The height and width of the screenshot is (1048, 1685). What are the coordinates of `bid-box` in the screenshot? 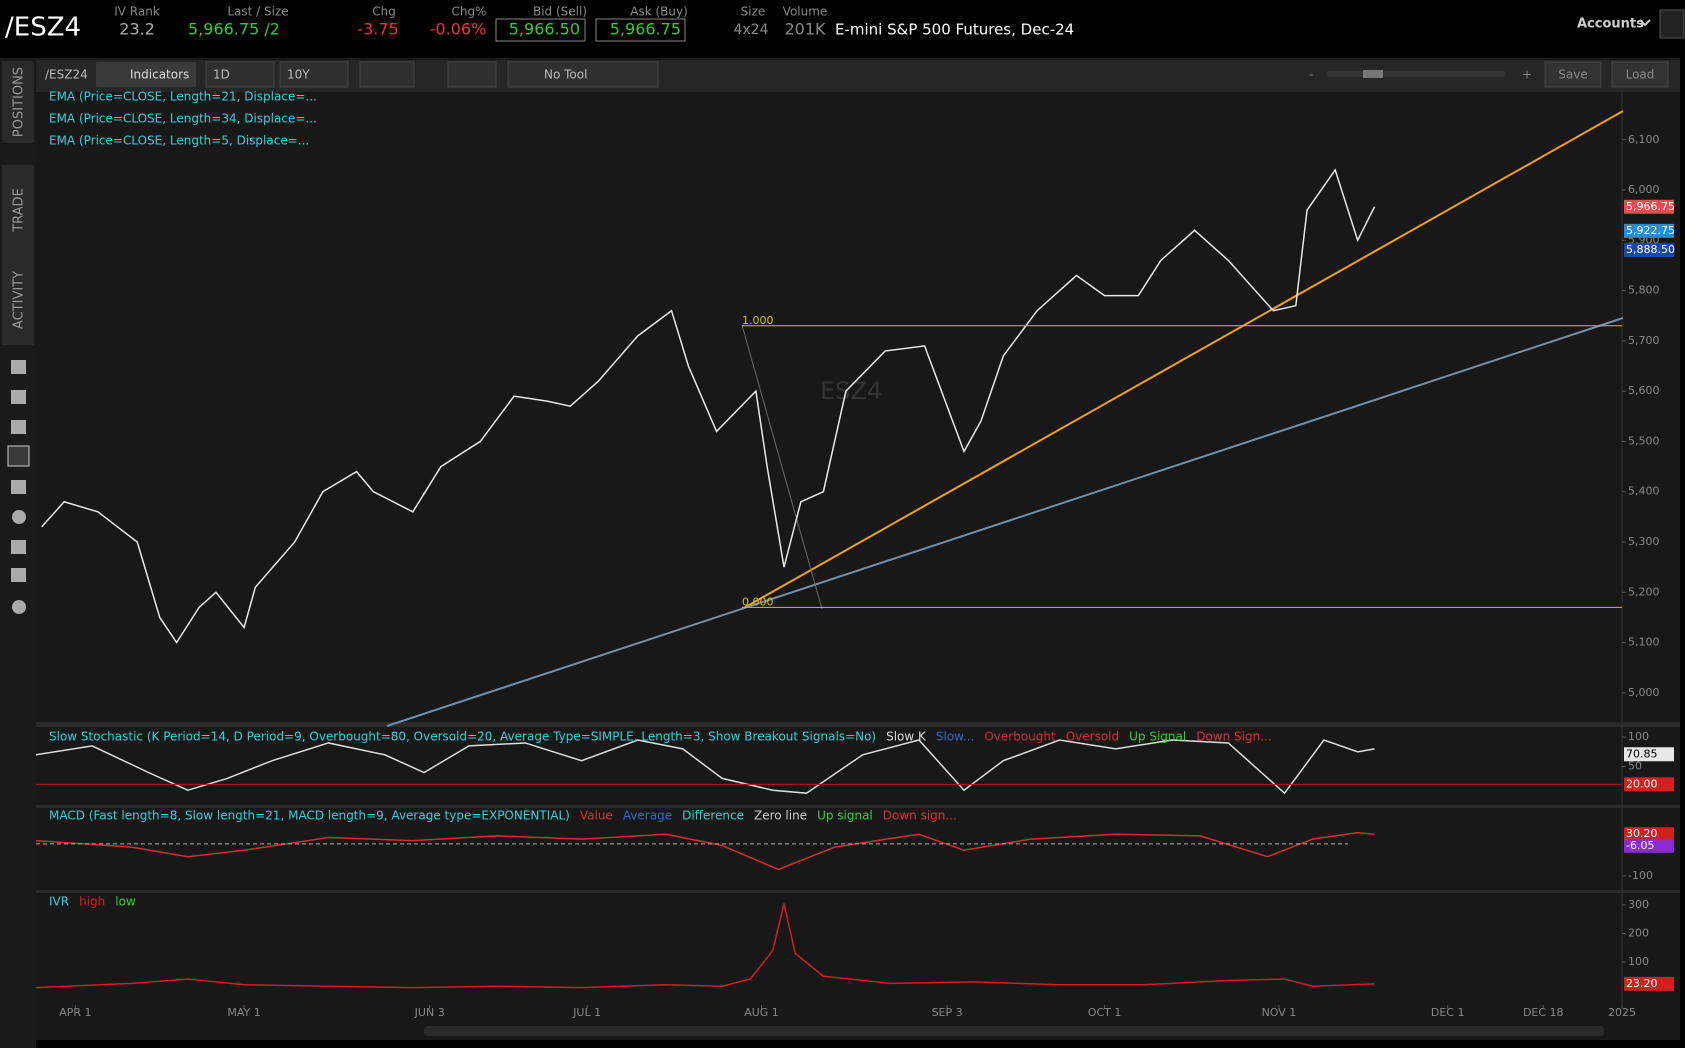 It's located at (540, 30).